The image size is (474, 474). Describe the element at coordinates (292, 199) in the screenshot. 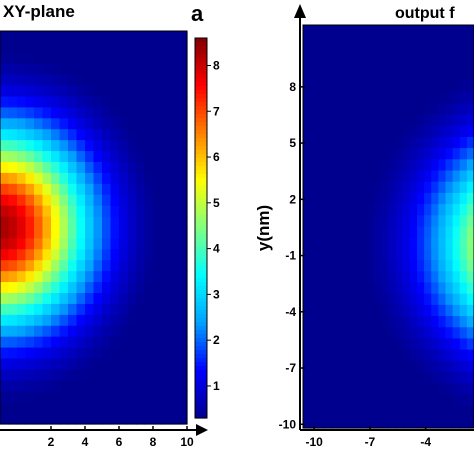

I see `right-y-tick-label: 2` at that location.